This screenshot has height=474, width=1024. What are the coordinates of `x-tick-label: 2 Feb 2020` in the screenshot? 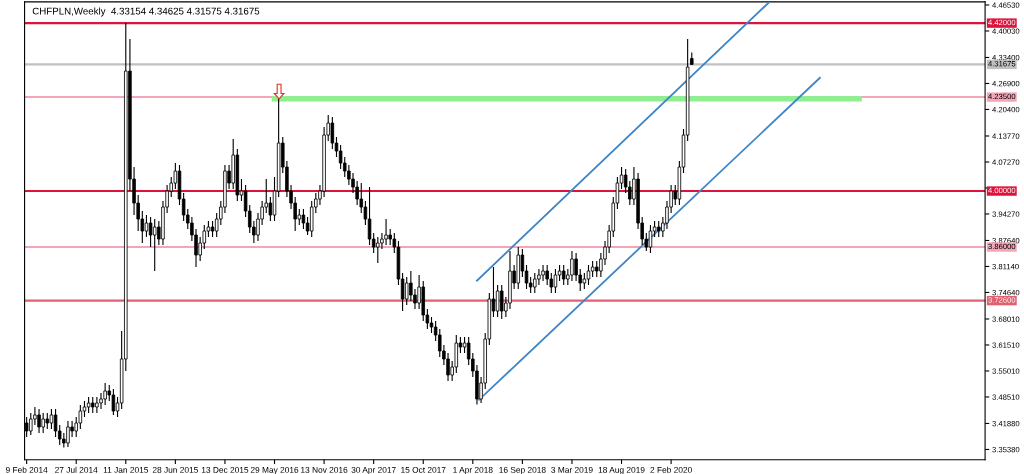 It's located at (671, 469).